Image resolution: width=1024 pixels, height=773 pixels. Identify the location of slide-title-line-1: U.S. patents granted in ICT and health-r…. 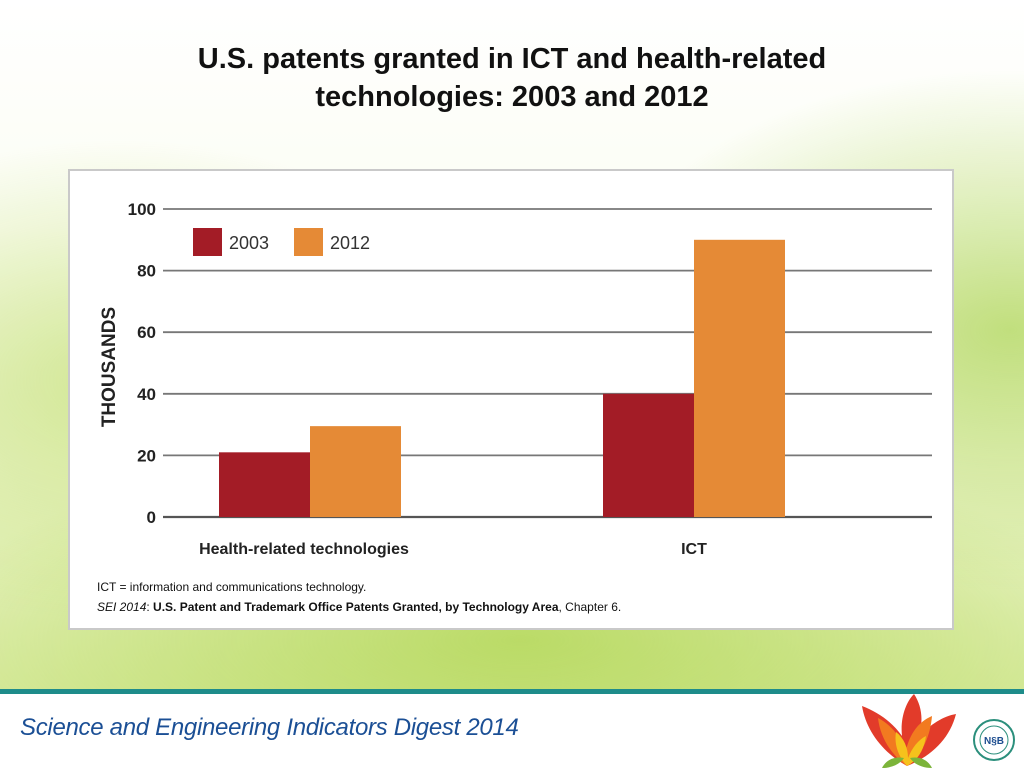
(512, 59).